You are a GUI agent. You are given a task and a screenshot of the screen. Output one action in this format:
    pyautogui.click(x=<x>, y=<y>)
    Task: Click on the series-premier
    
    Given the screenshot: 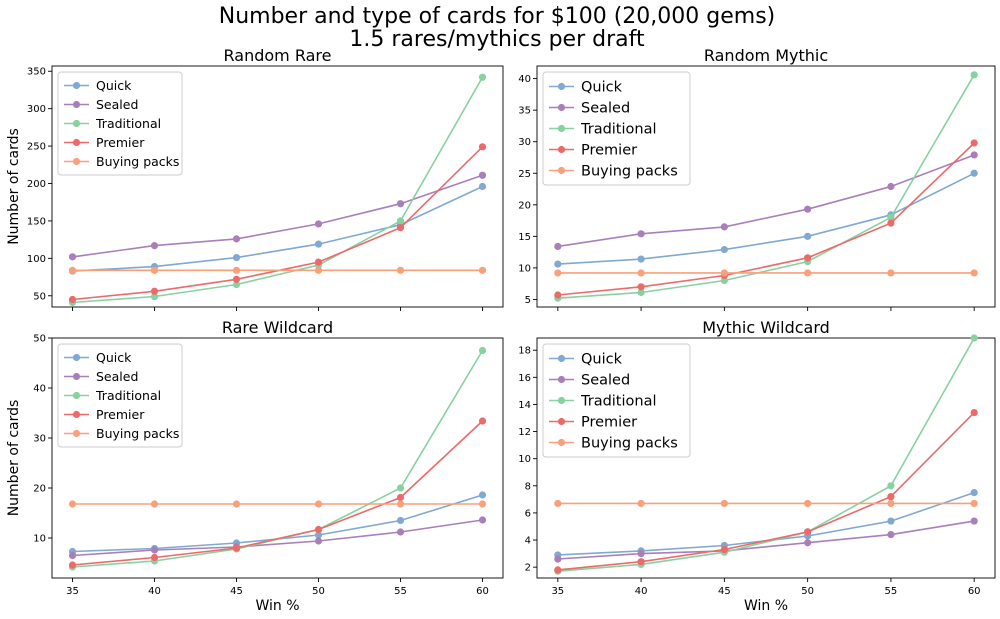 What is the action you would take?
    pyautogui.click(x=277, y=493)
    